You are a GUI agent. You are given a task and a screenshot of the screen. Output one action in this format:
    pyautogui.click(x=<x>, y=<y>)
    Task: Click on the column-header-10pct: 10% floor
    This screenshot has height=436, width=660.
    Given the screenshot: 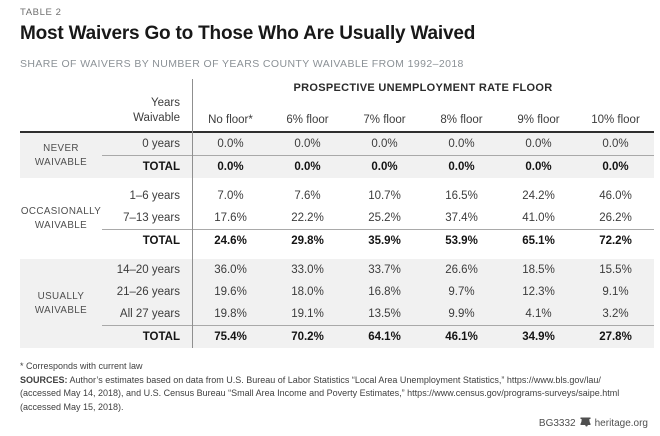 What is the action you would take?
    pyautogui.click(x=615, y=120)
    